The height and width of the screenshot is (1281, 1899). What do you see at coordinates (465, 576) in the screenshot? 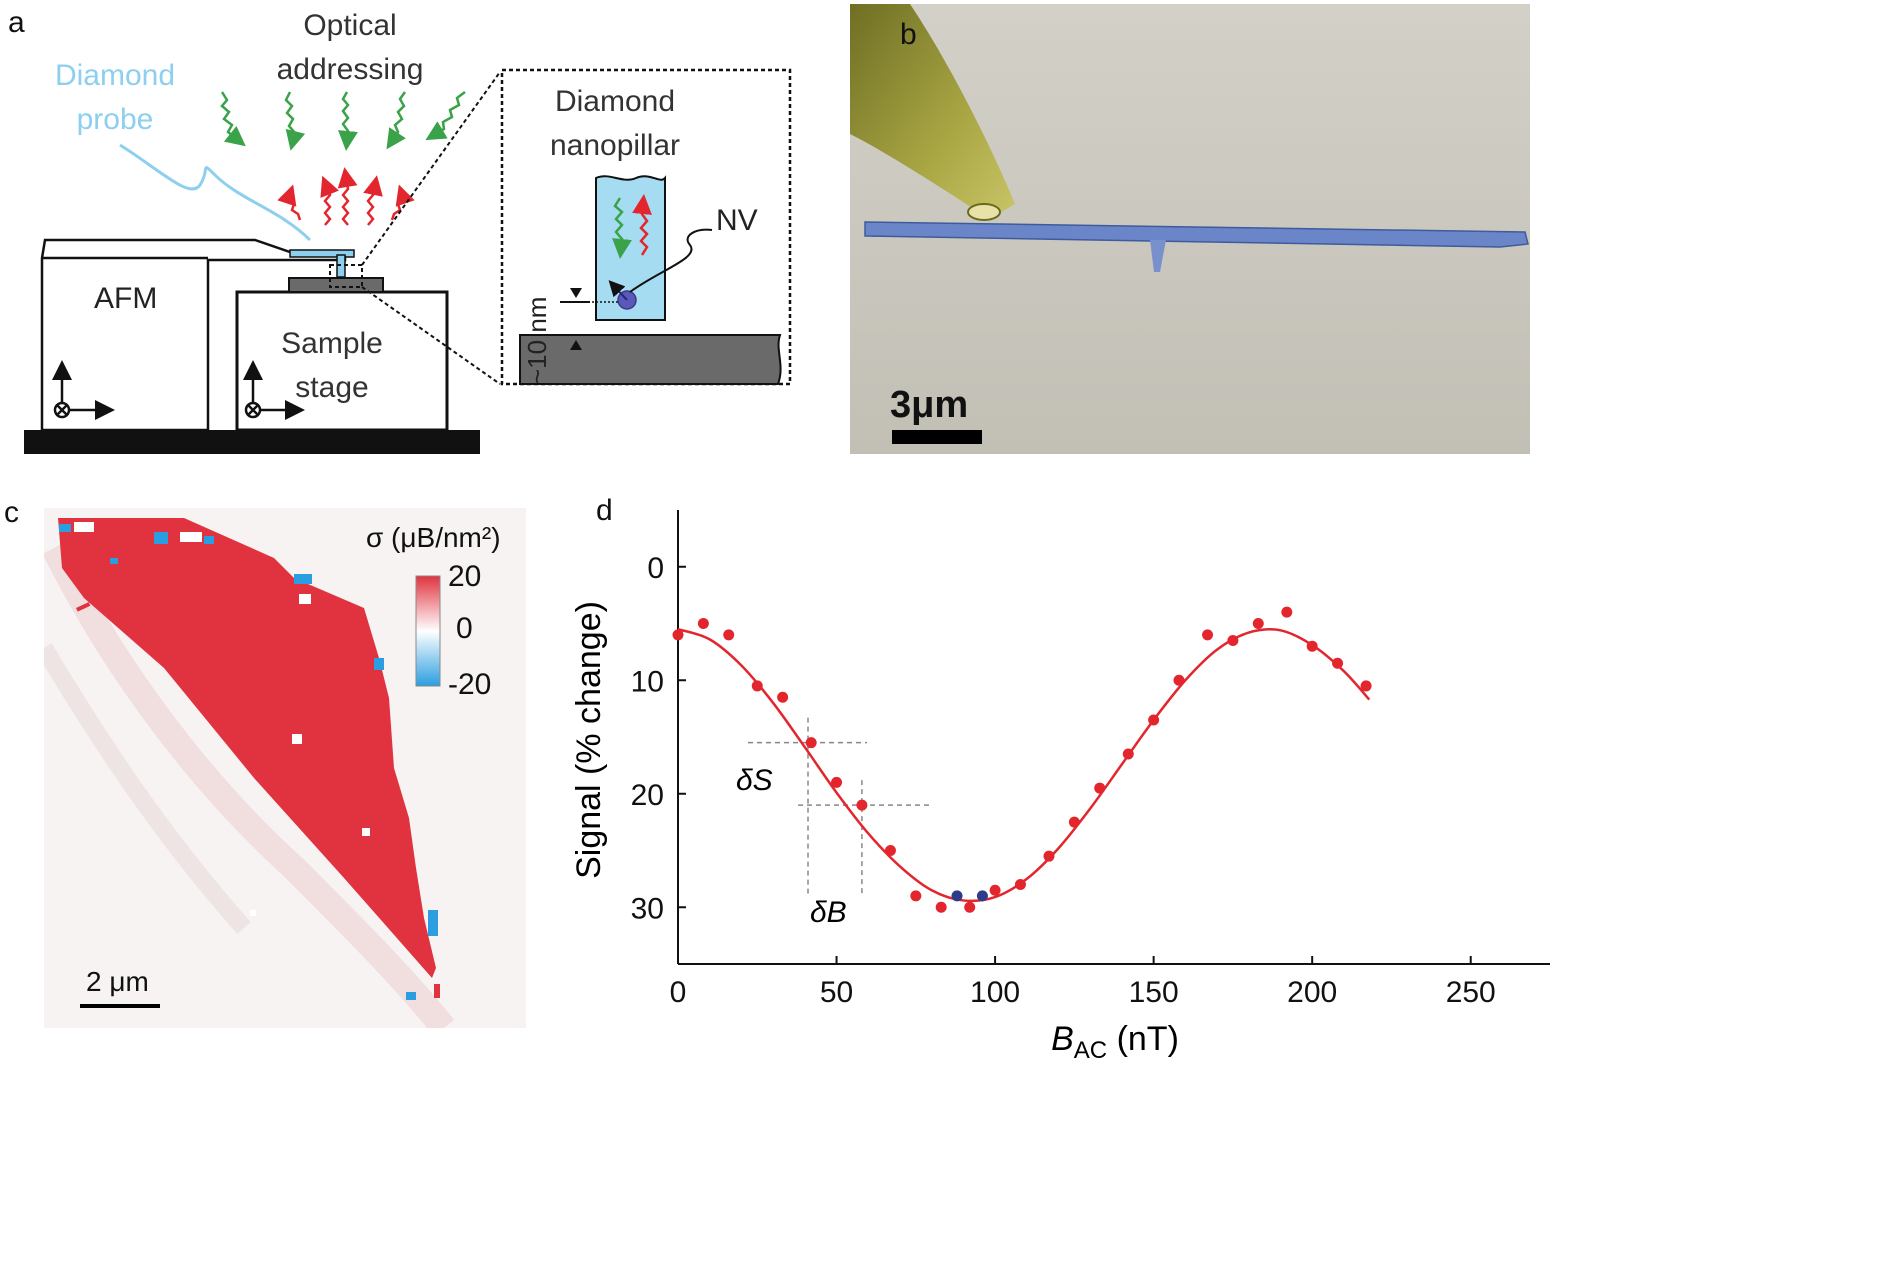
I see `legend-max: 20` at bounding box center [465, 576].